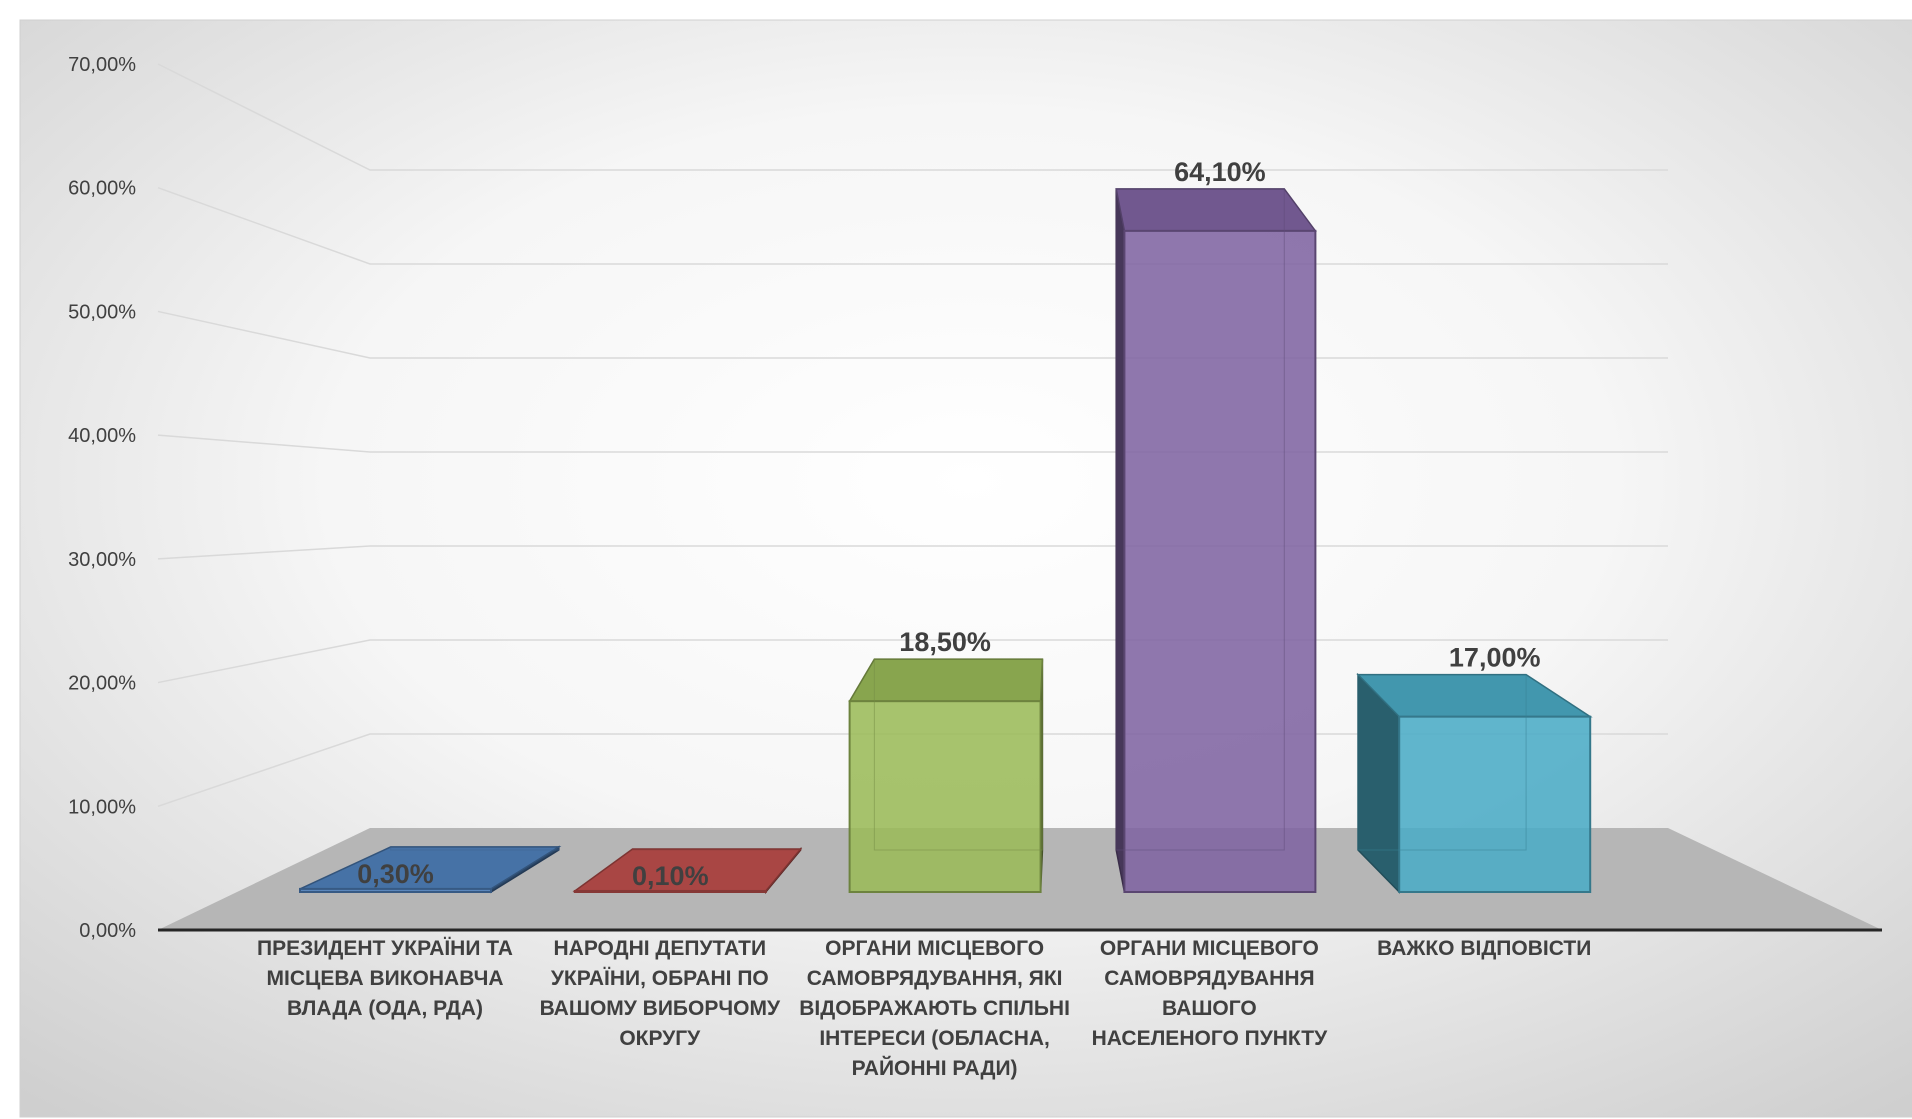 This screenshot has height=1119, width=1912. What do you see at coordinates (102, 65) in the screenshot?
I see `y-tick-label: 70,00%` at bounding box center [102, 65].